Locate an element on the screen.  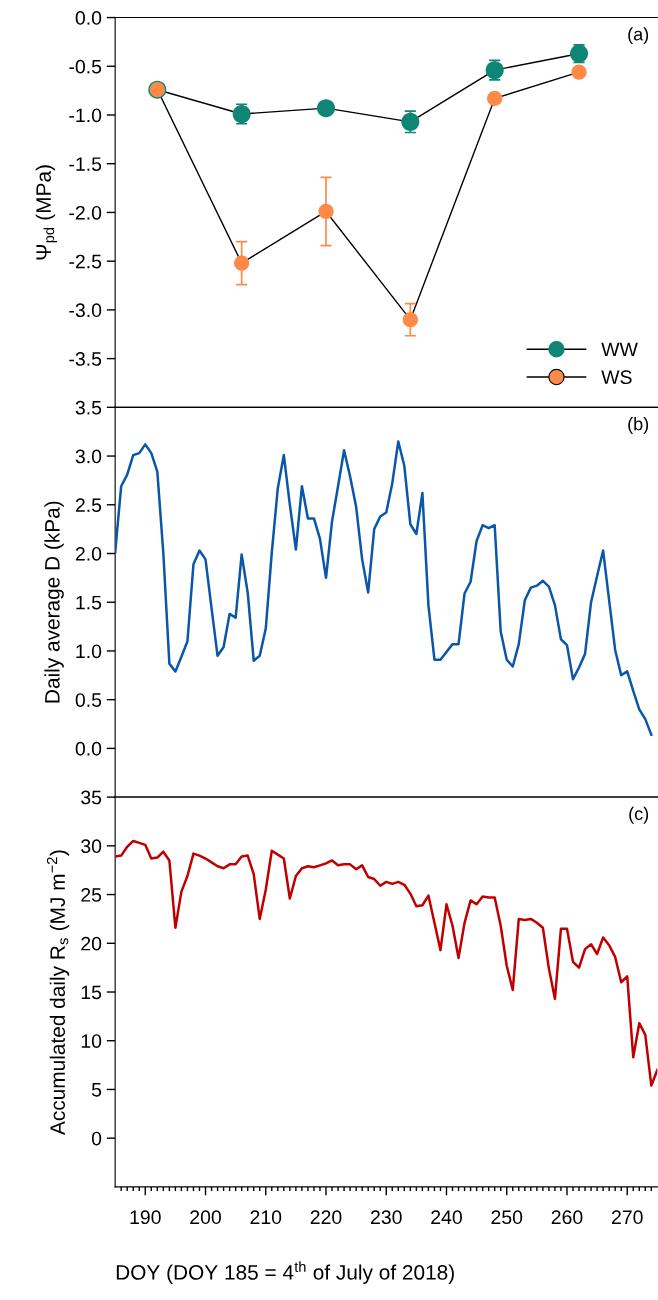
x-tick-label: 230 is located at coordinates (386, 1217).